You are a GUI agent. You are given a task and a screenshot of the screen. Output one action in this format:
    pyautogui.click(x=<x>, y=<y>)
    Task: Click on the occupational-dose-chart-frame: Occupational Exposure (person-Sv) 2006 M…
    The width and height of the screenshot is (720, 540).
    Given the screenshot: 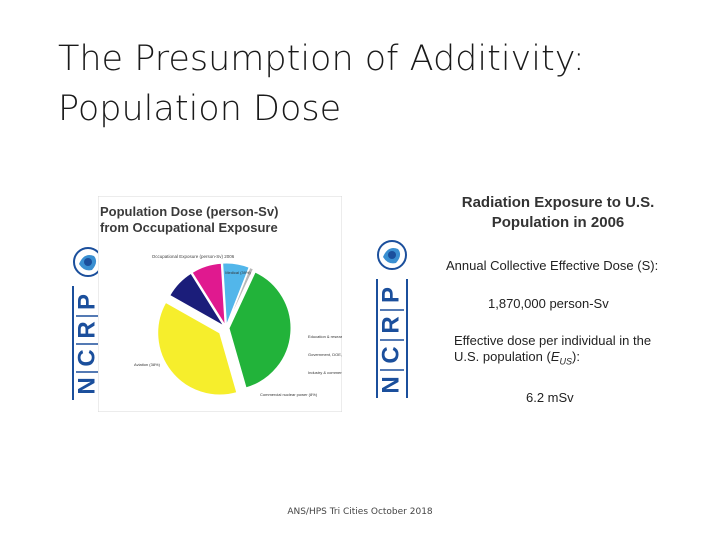 What is the action you would take?
    pyautogui.click(x=220, y=304)
    